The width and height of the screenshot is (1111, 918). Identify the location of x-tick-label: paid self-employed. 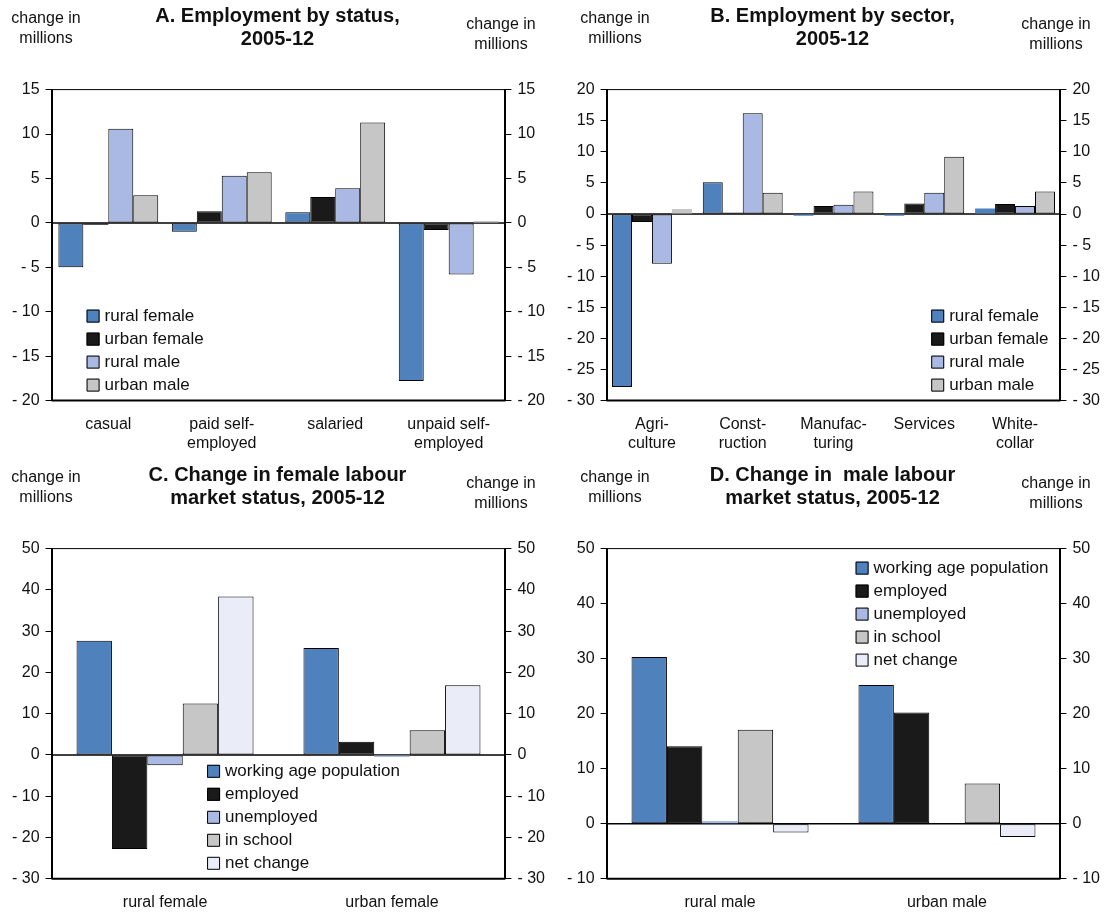
(222, 432).